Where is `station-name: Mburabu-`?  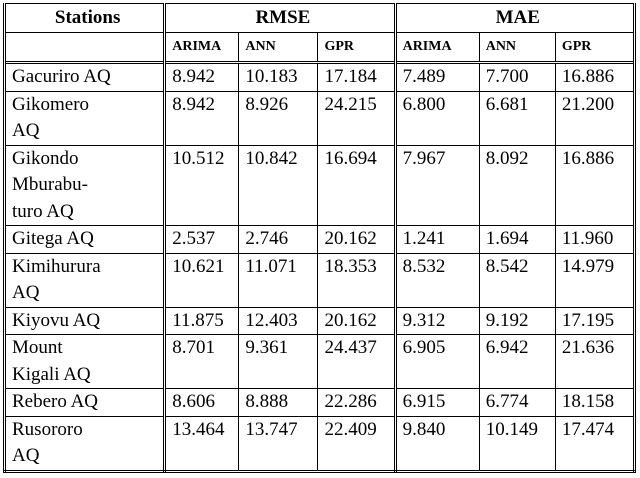
station-name: Mburabu- is located at coordinates (50, 184).